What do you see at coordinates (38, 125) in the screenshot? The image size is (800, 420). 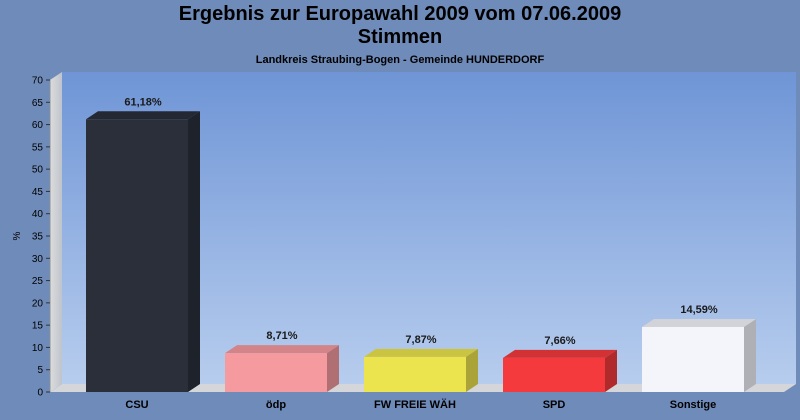 I see `y-tick-label: 60` at bounding box center [38, 125].